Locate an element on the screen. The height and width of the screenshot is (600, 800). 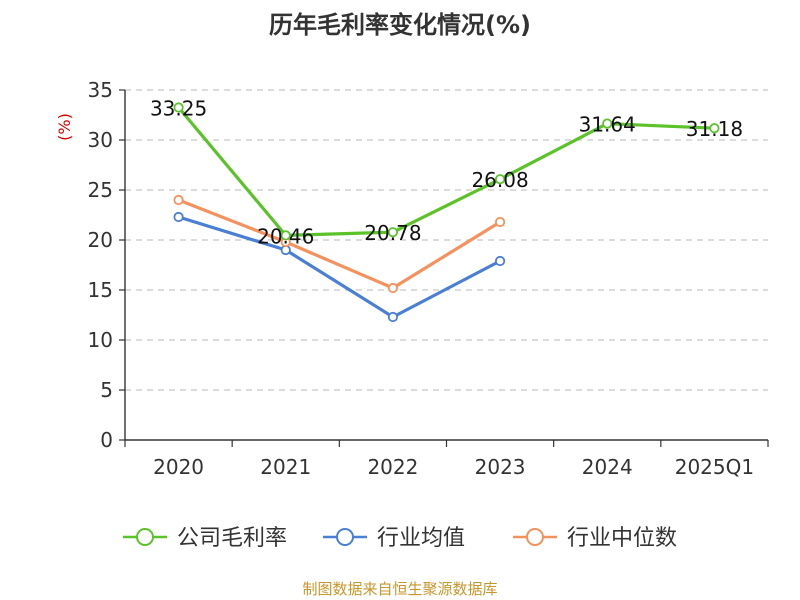
data-label: 26.08 is located at coordinates (499, 180).